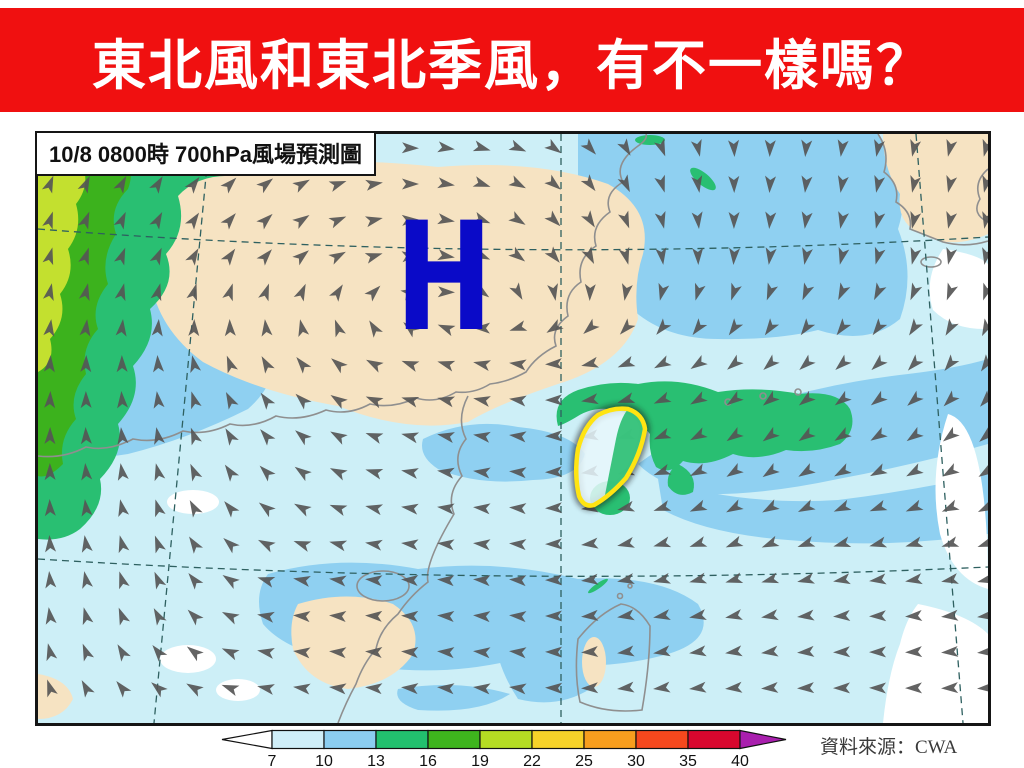 This screenshot has height=768, width=1024. I want to click on title-banner: 東北風和東北季風，有不一樣嗎？, so click(512, 60).